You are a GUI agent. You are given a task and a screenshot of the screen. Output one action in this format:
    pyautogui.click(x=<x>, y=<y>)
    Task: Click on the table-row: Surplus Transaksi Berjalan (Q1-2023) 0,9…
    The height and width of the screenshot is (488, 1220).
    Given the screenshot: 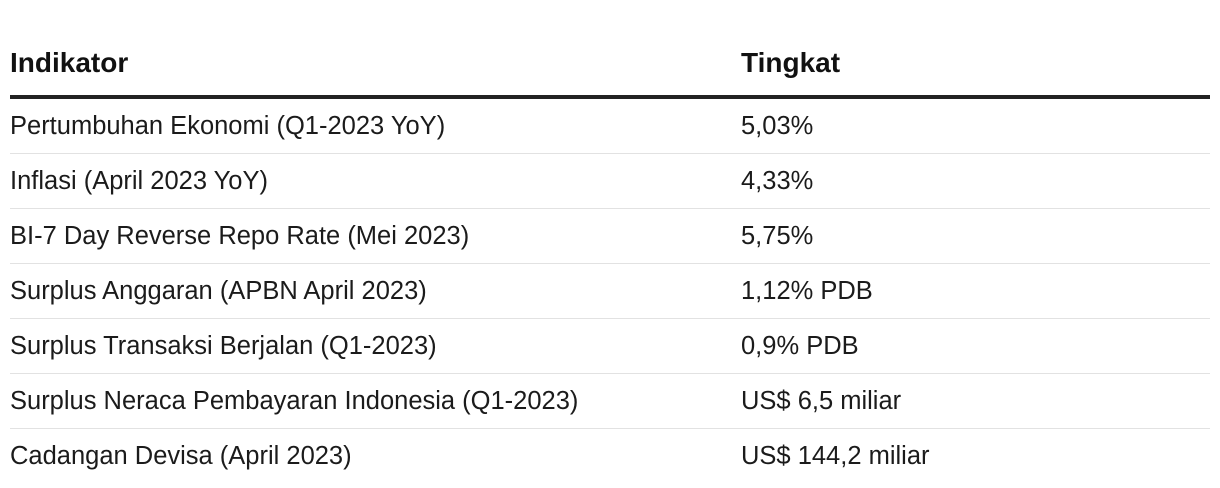 What is the action you would take?
    pyautogui.click(x=610, y=346)
    